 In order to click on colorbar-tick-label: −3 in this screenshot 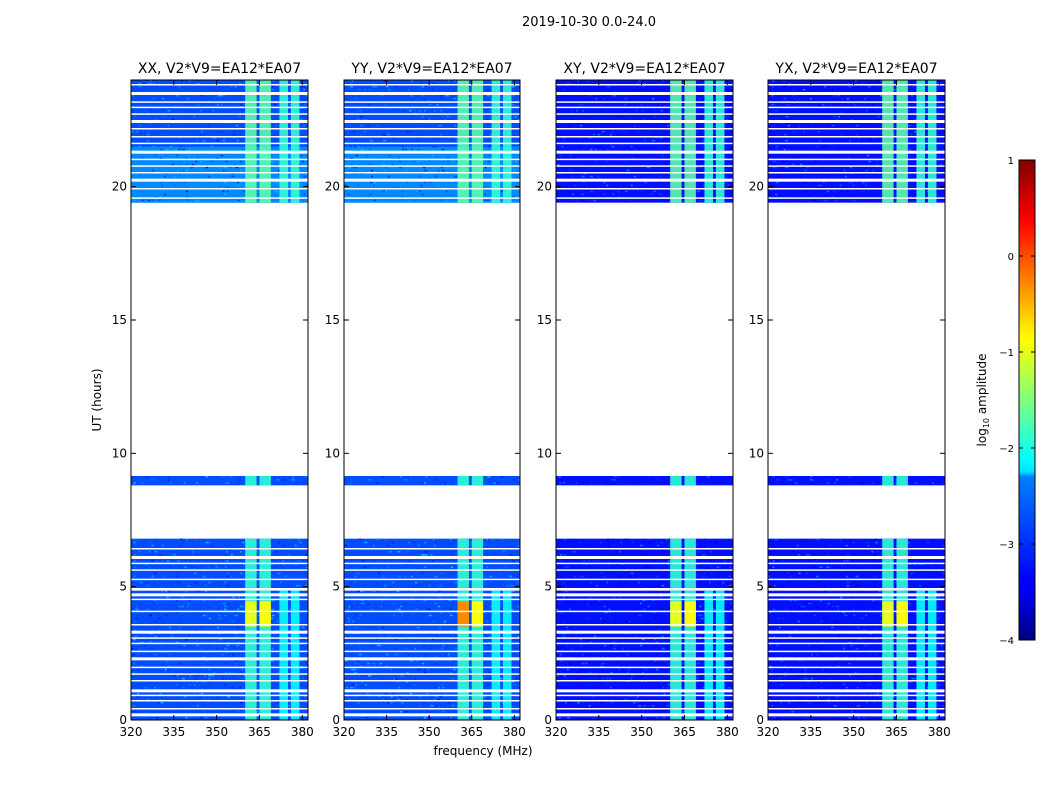, I will do `click(1006, 545)`.